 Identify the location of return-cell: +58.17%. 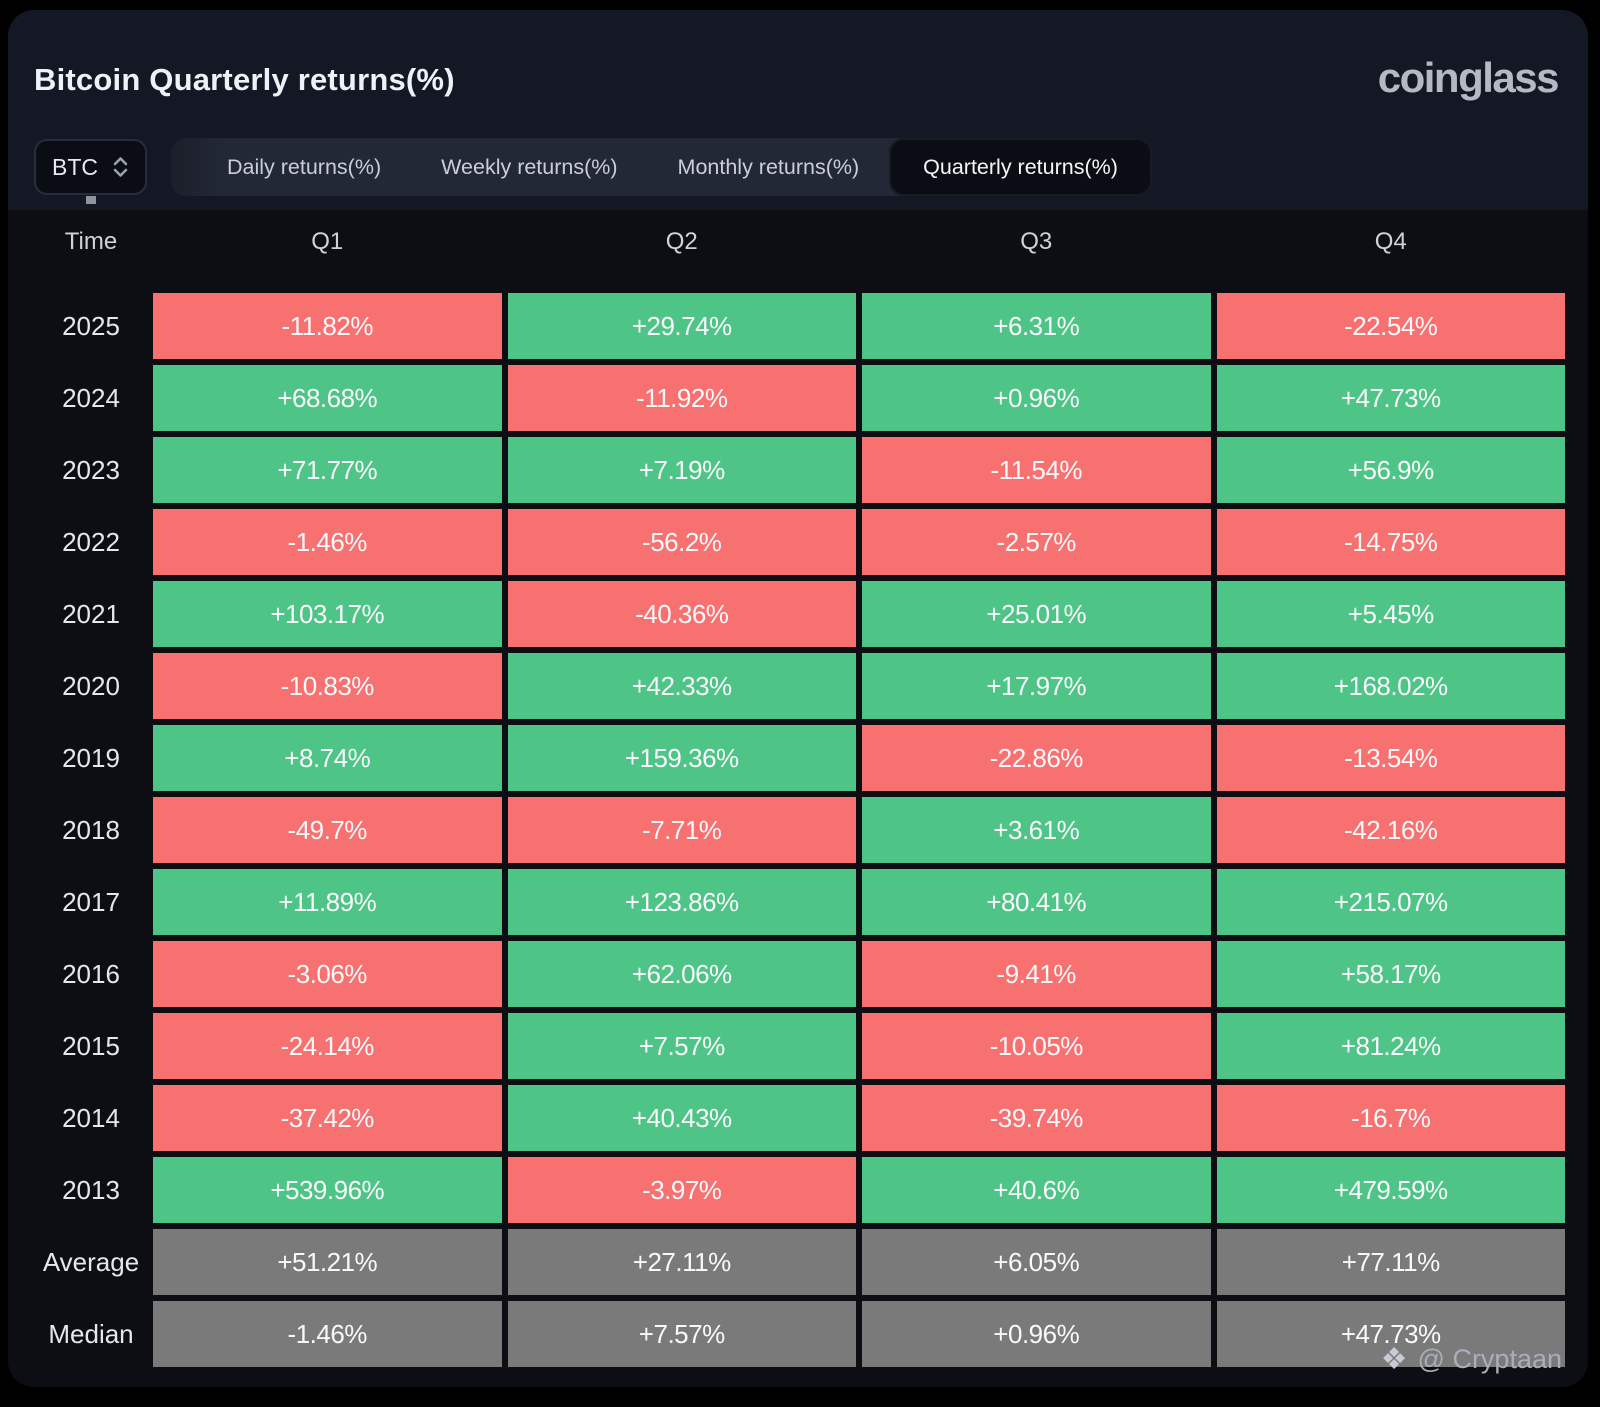
(1390, 974).